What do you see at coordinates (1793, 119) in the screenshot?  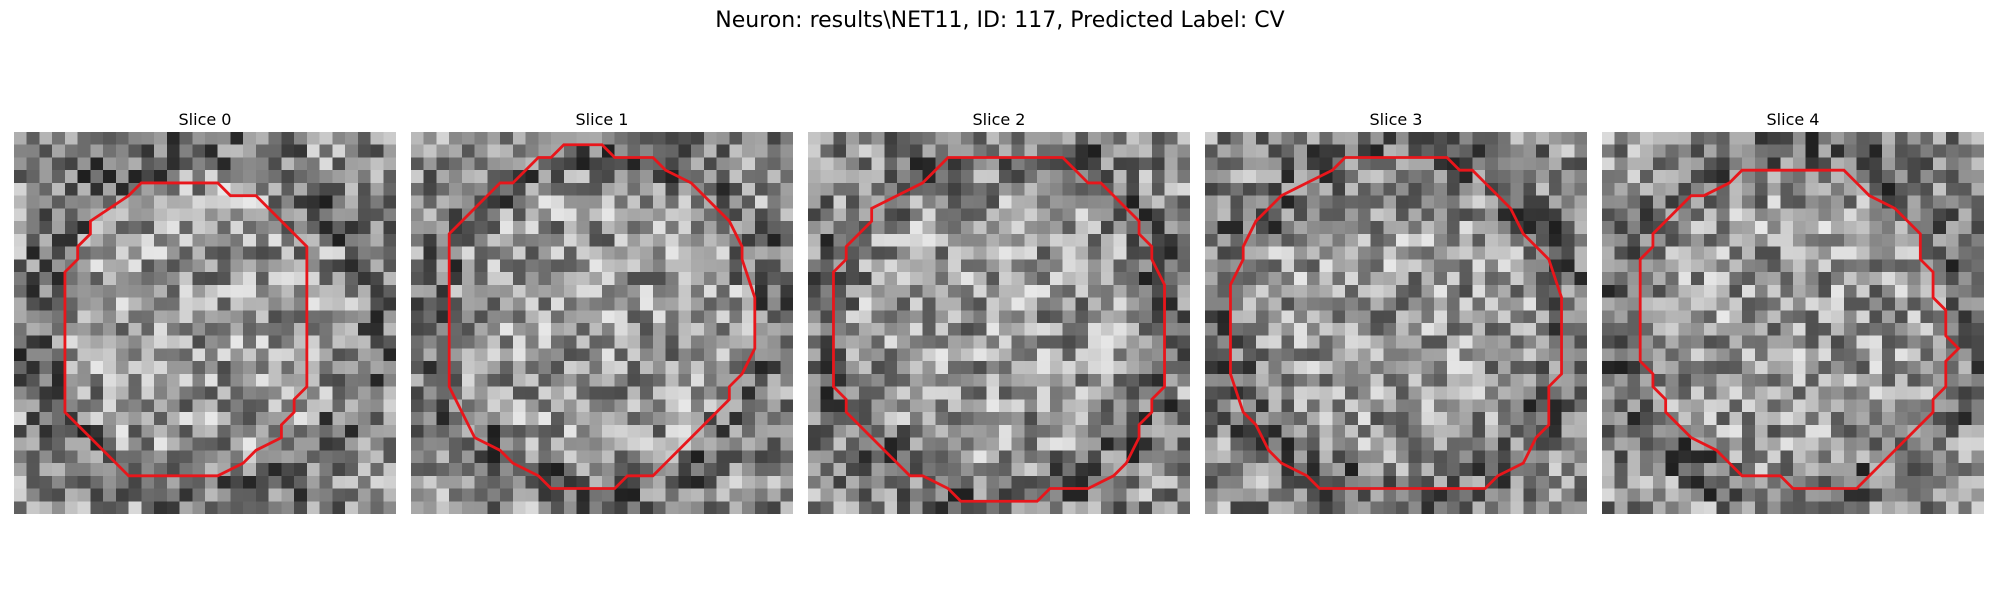 I see `slice-title: Slice 4` at bounding box center [1793, 119].